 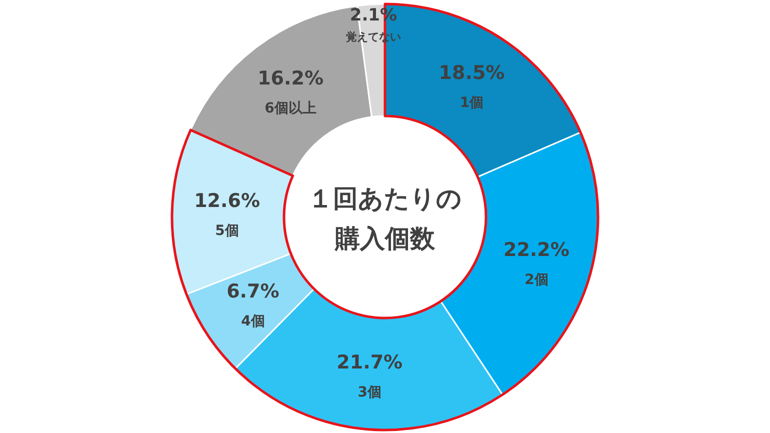 What do you see at coordinates (472, 102) in the screenshot?
I see `slice-label: 1個` at bounding box center [472, 102].